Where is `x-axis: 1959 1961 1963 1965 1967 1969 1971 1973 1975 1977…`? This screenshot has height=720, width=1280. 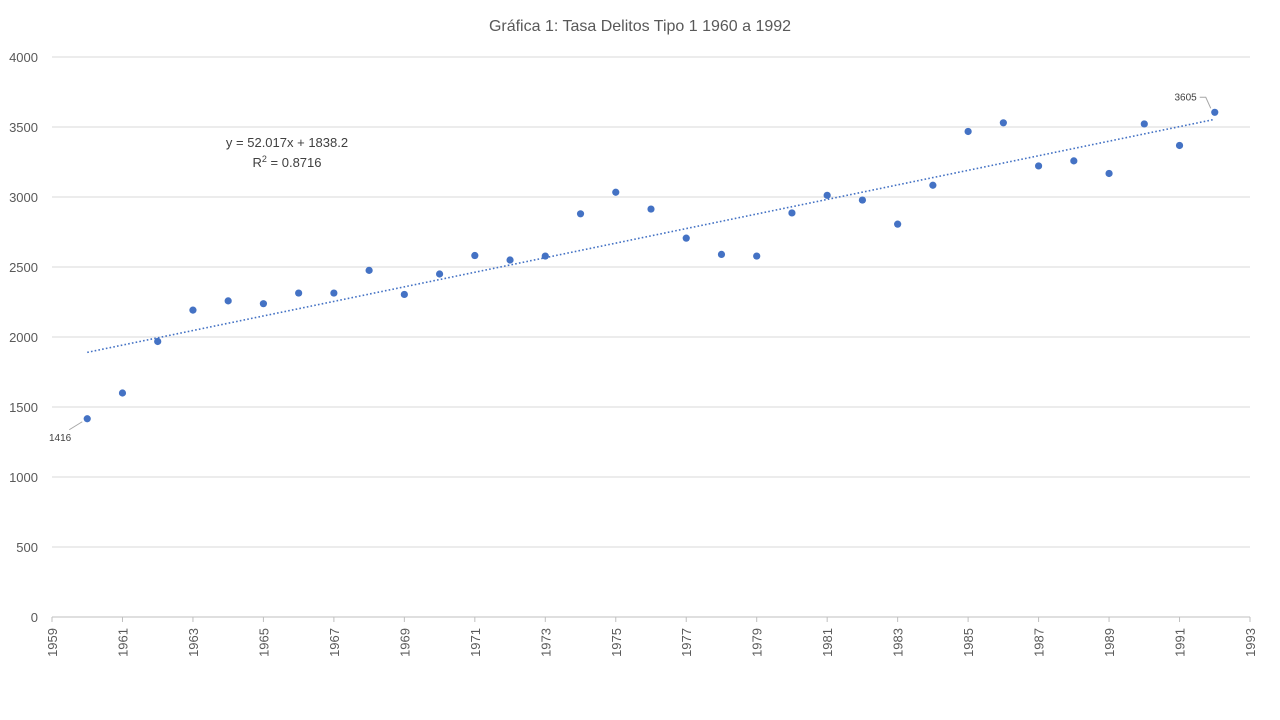 x-axis: 1959 1961 1963 1965 1967 1969 1971 1973 1975 1977… is located at coordinates (651, 636).